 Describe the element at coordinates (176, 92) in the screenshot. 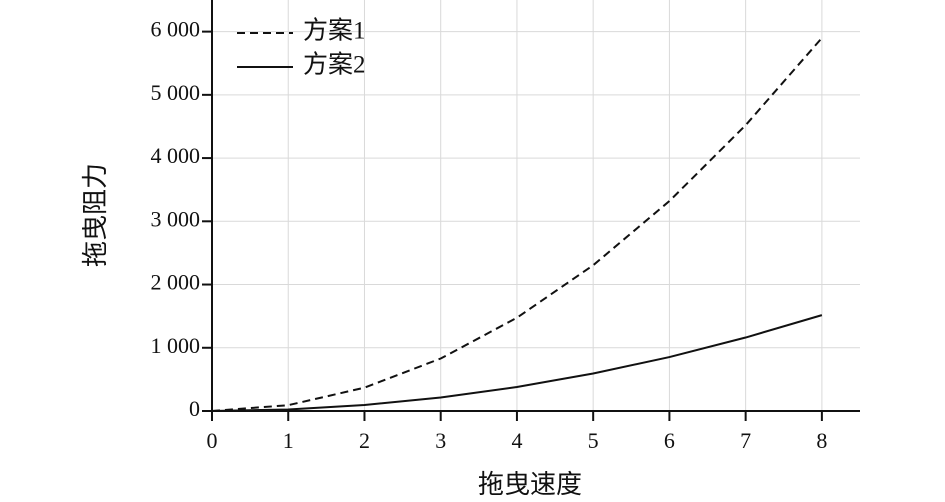

I see `y-tick-label: 5 000` at that location.